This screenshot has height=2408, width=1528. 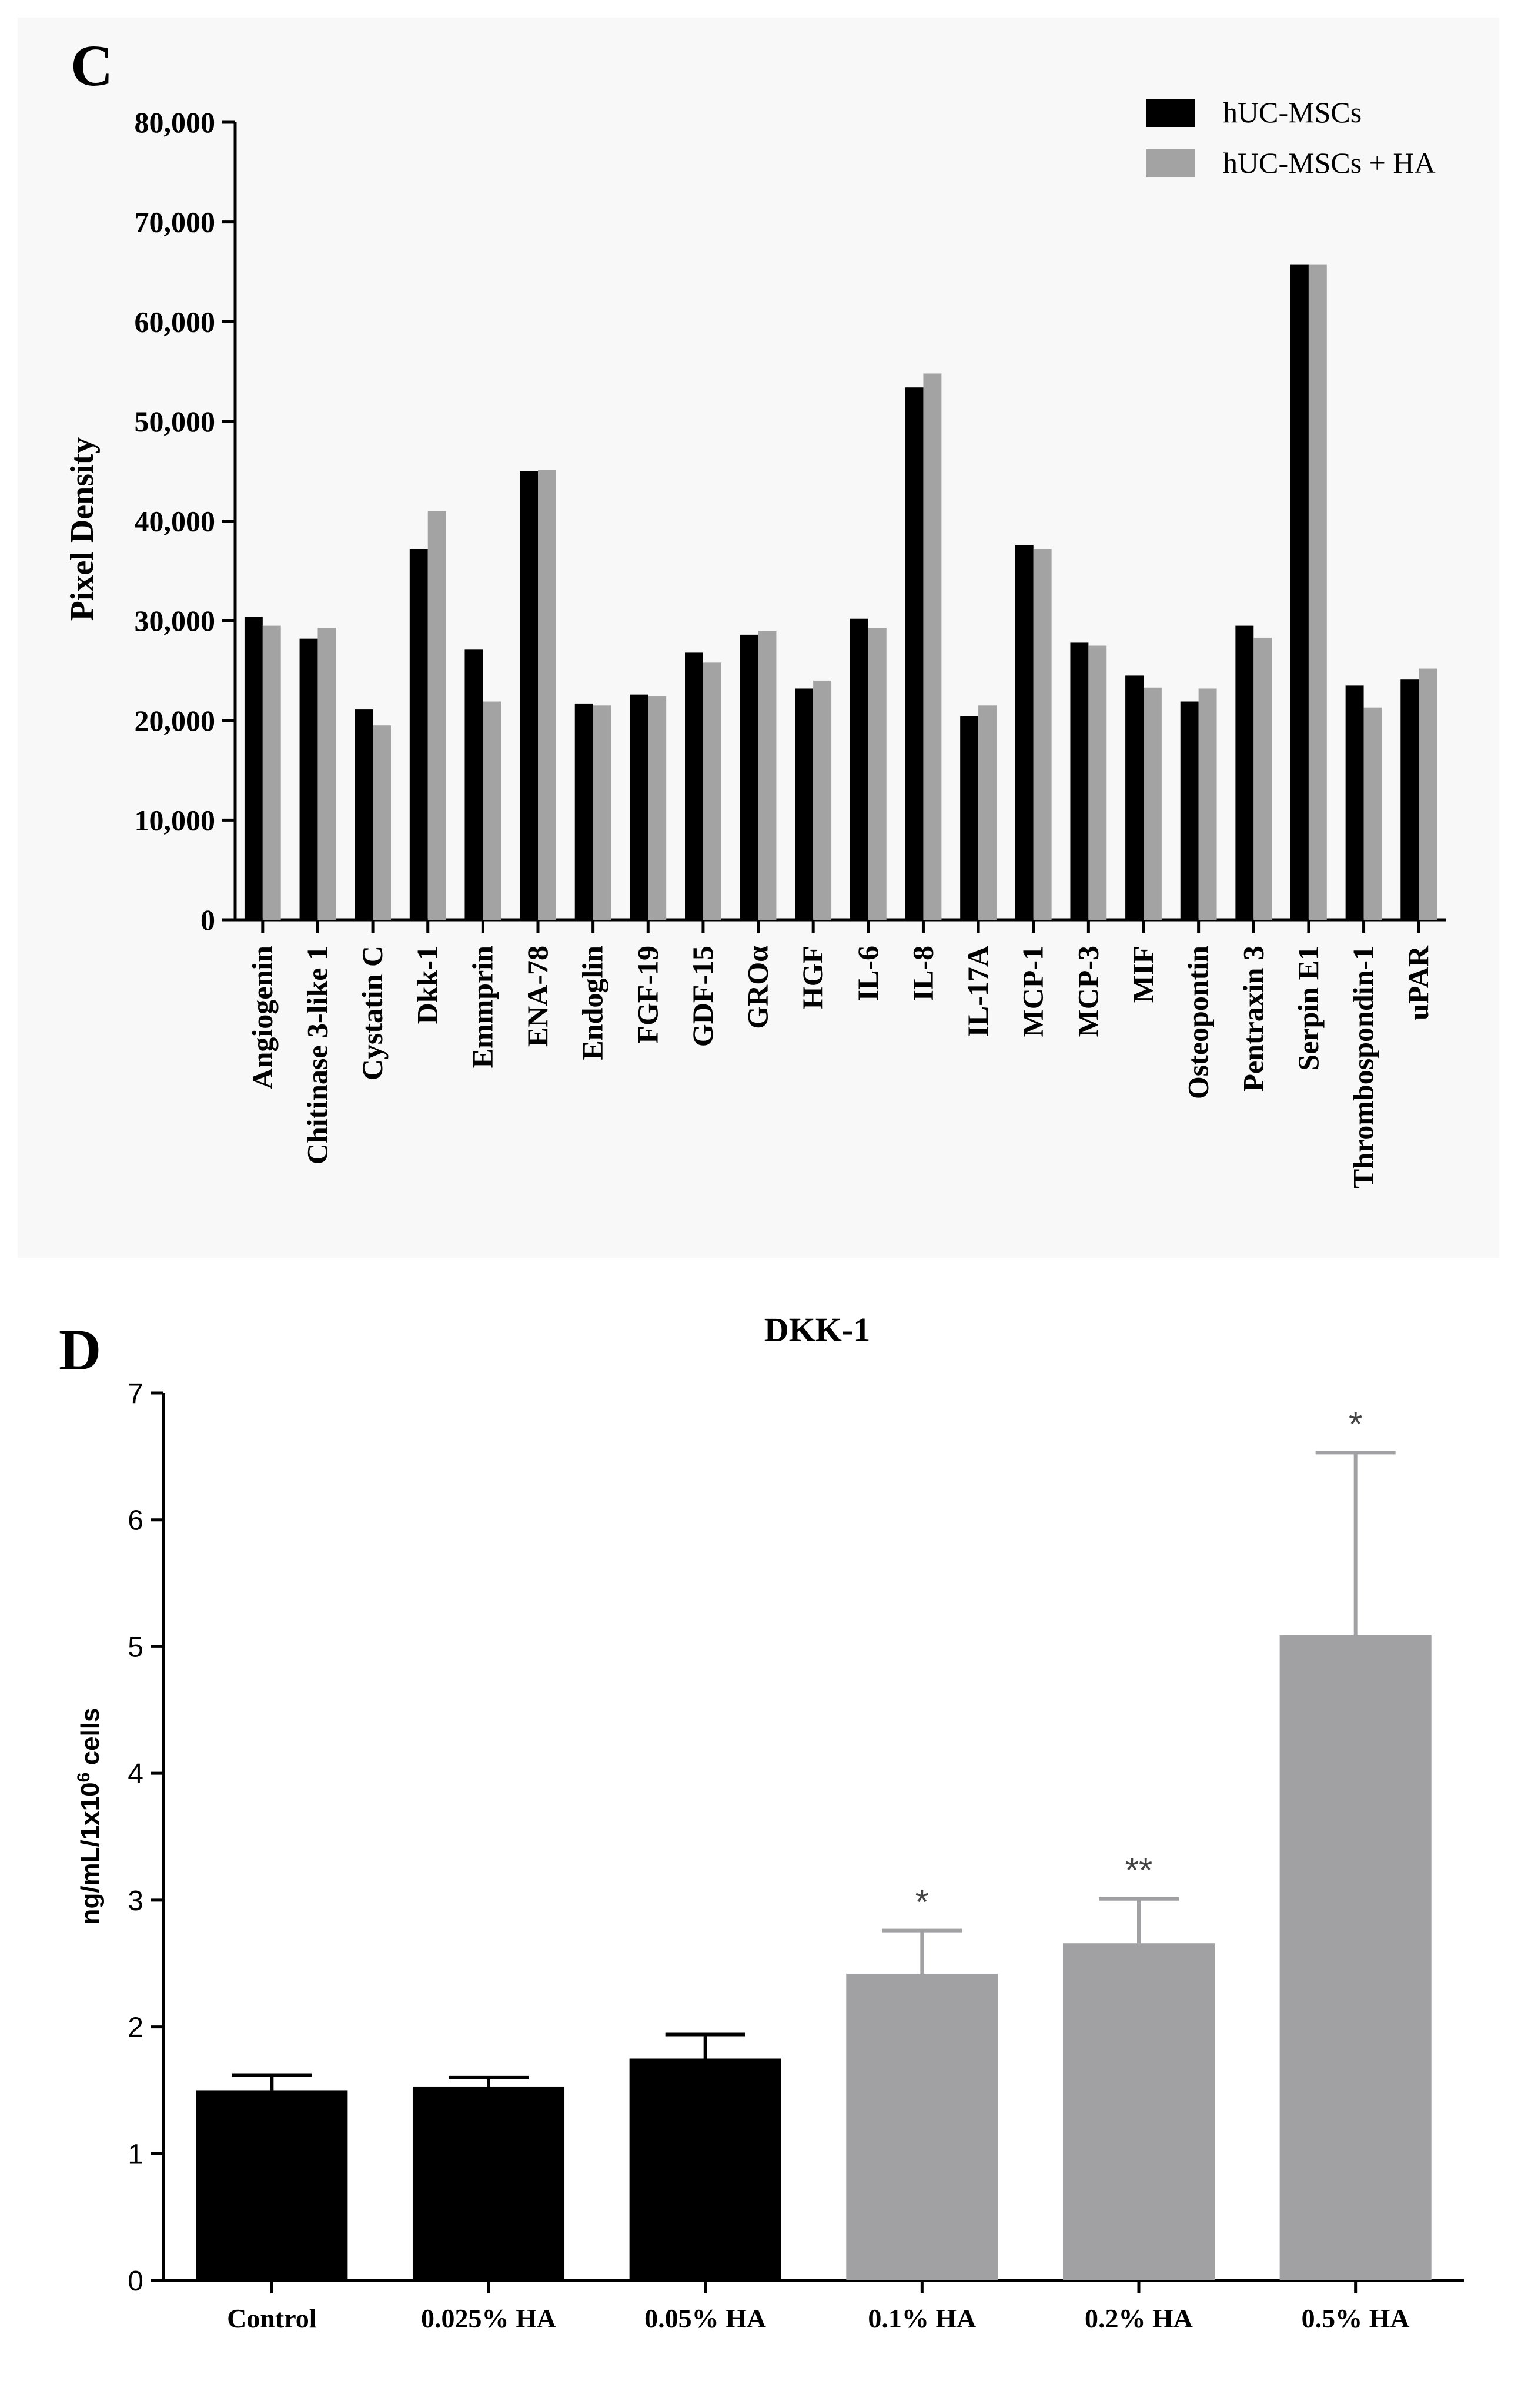 I want to click on y-tick-label: 3, so click(x=135, y=1901).